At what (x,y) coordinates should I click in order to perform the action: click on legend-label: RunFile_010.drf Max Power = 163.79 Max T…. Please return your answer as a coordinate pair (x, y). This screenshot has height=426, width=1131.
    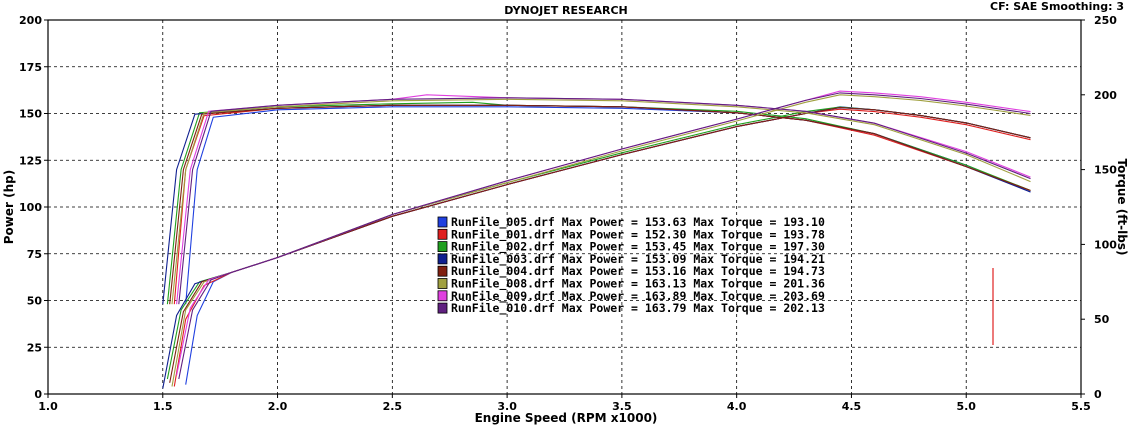
    Looking at the image, I should click on (638, 308).